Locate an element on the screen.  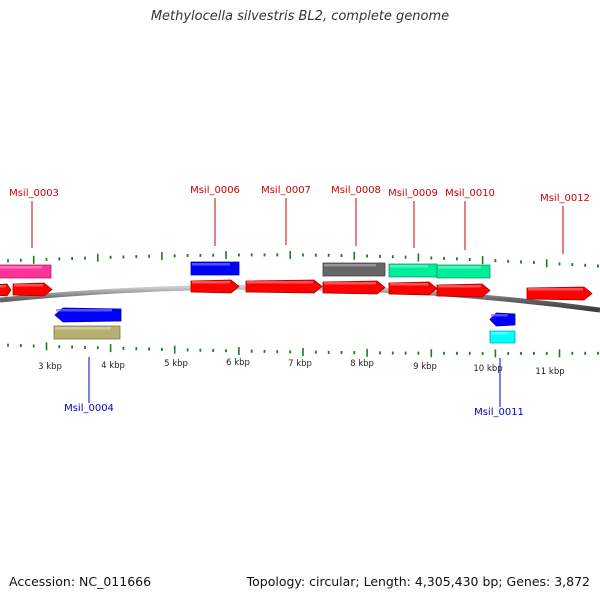
gene-features is located at coordinates (296, 302).